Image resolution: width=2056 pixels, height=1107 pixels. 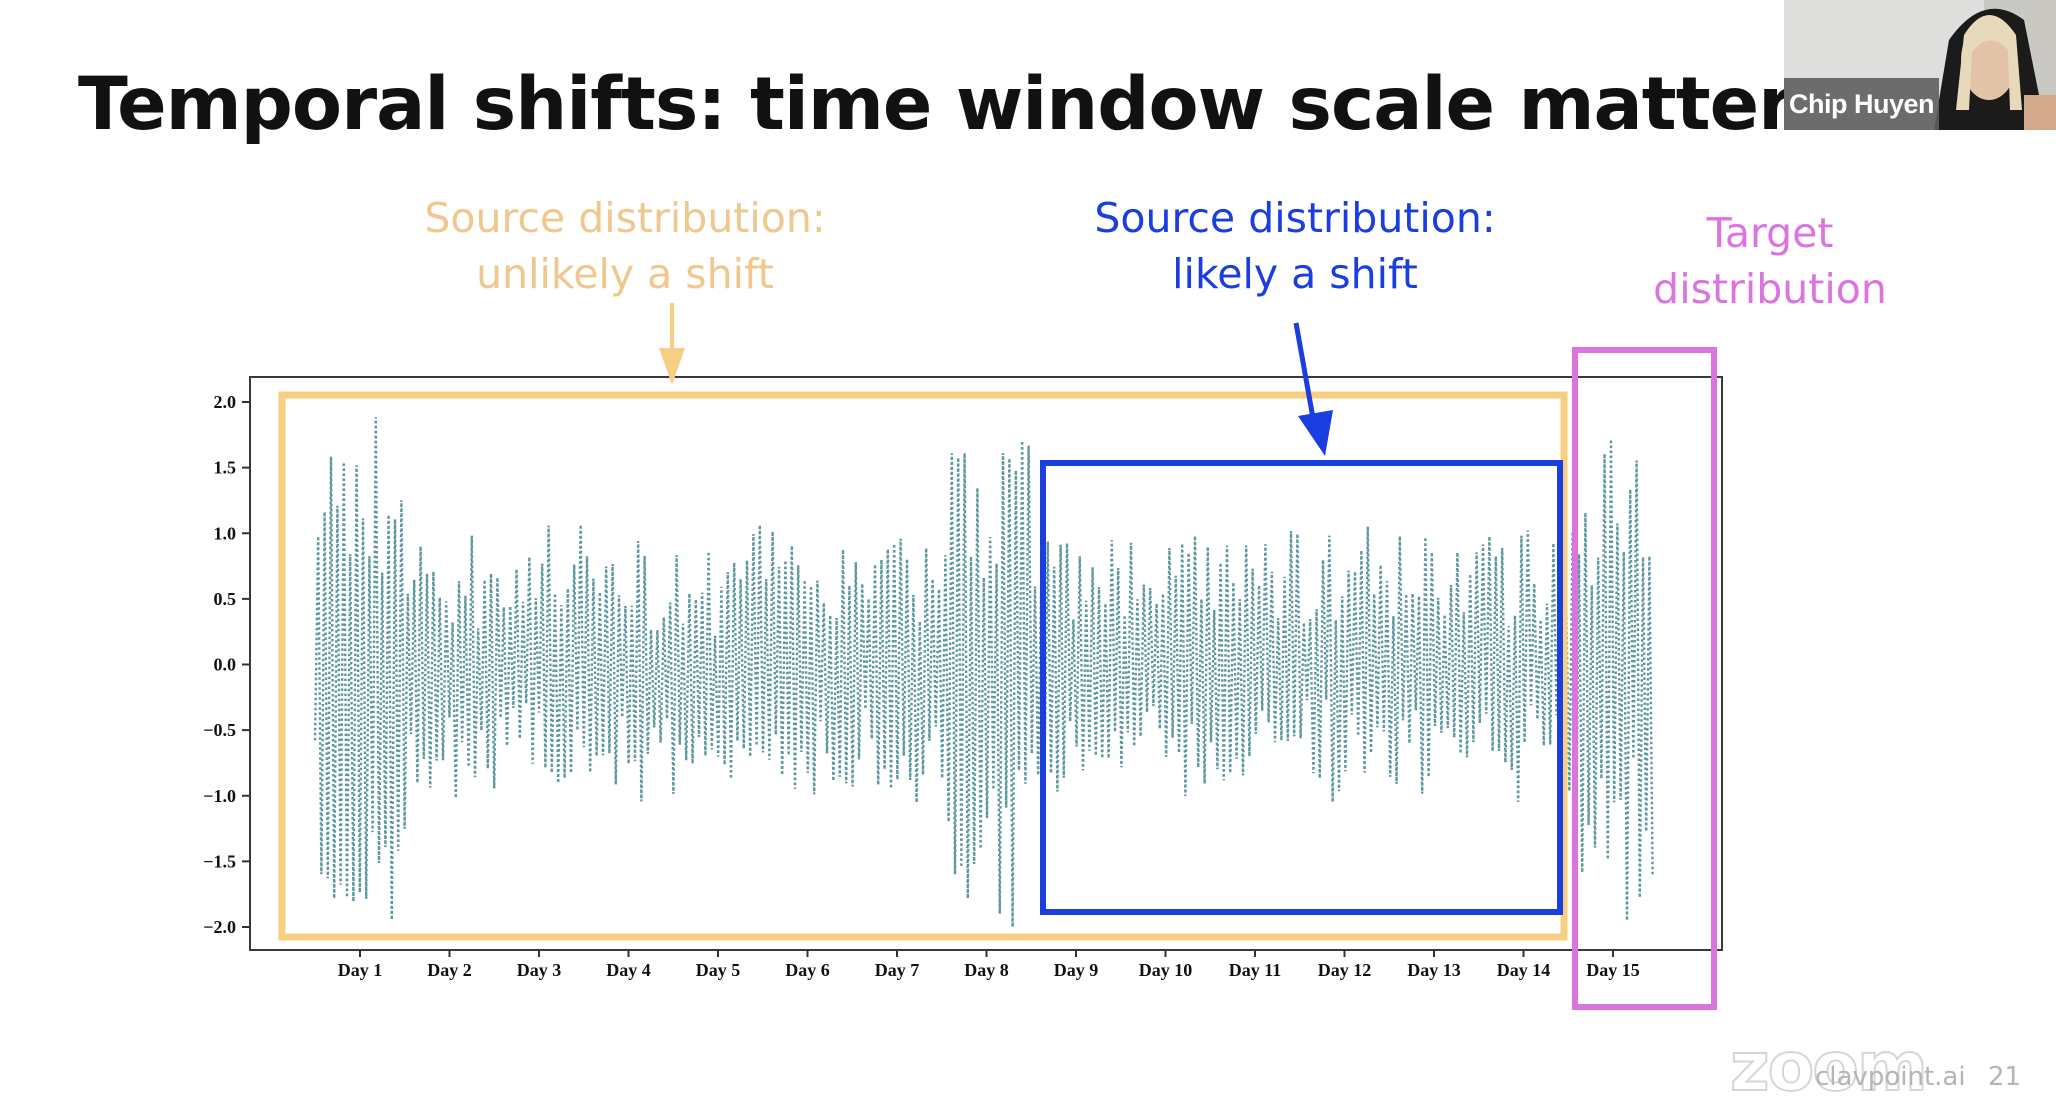 What do you see at coordinates (225, 533) in the screenshot?
I see `y-tick-label: 1.0` at bounding box center [225, 533].